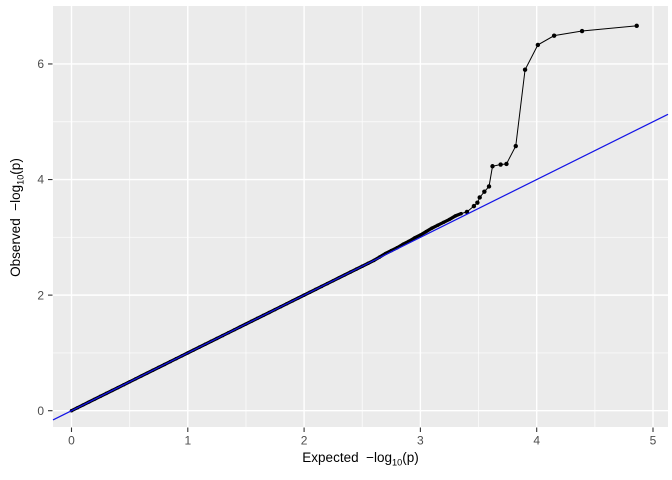 This screenshot has height=480, width=672. What do you see at coordinates (536, 441) in the screenshot?
I see `x-tick-label: 4` at bounding box center [536, 441].